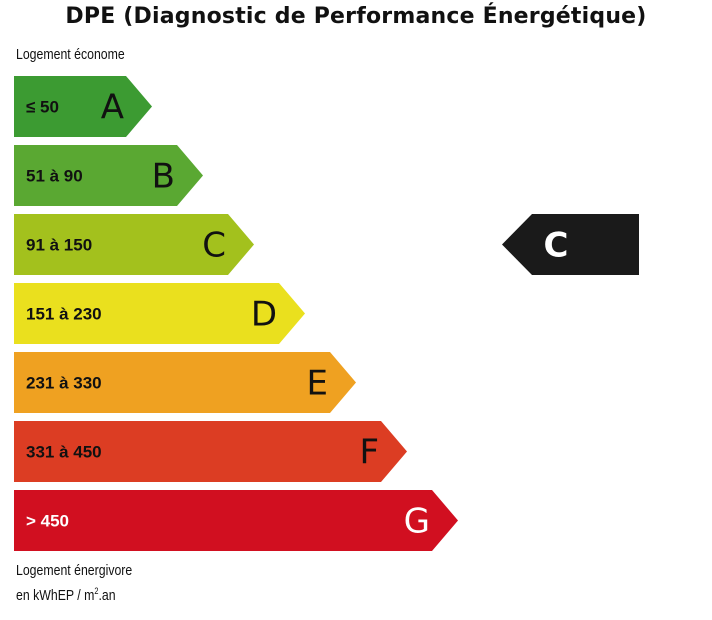 The width and height of the screenshot is (712, 620). I want to click on band-f-range: 331 à 450, so click(64, 452).